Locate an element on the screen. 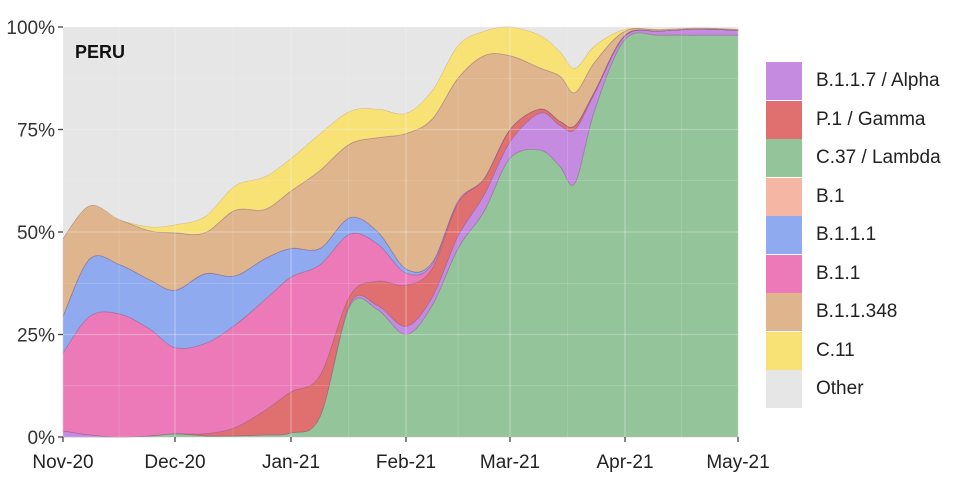  legend-label: B.1.1.1 is located at coordinates (846, 235).